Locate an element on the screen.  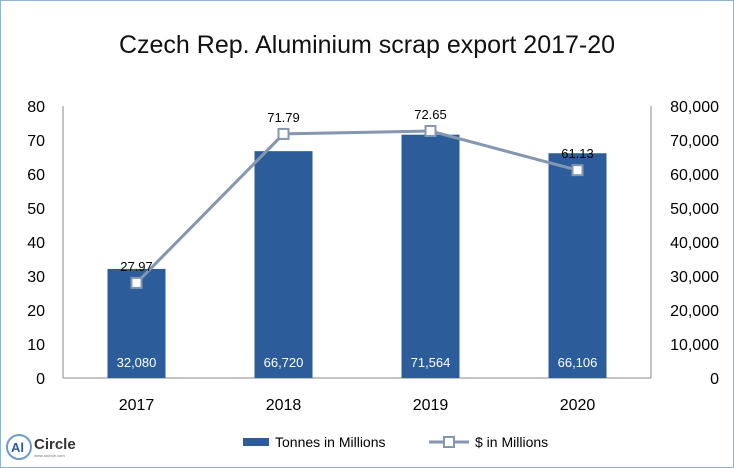
x-tick-label: 2018 is located at coordinates (284, 405).